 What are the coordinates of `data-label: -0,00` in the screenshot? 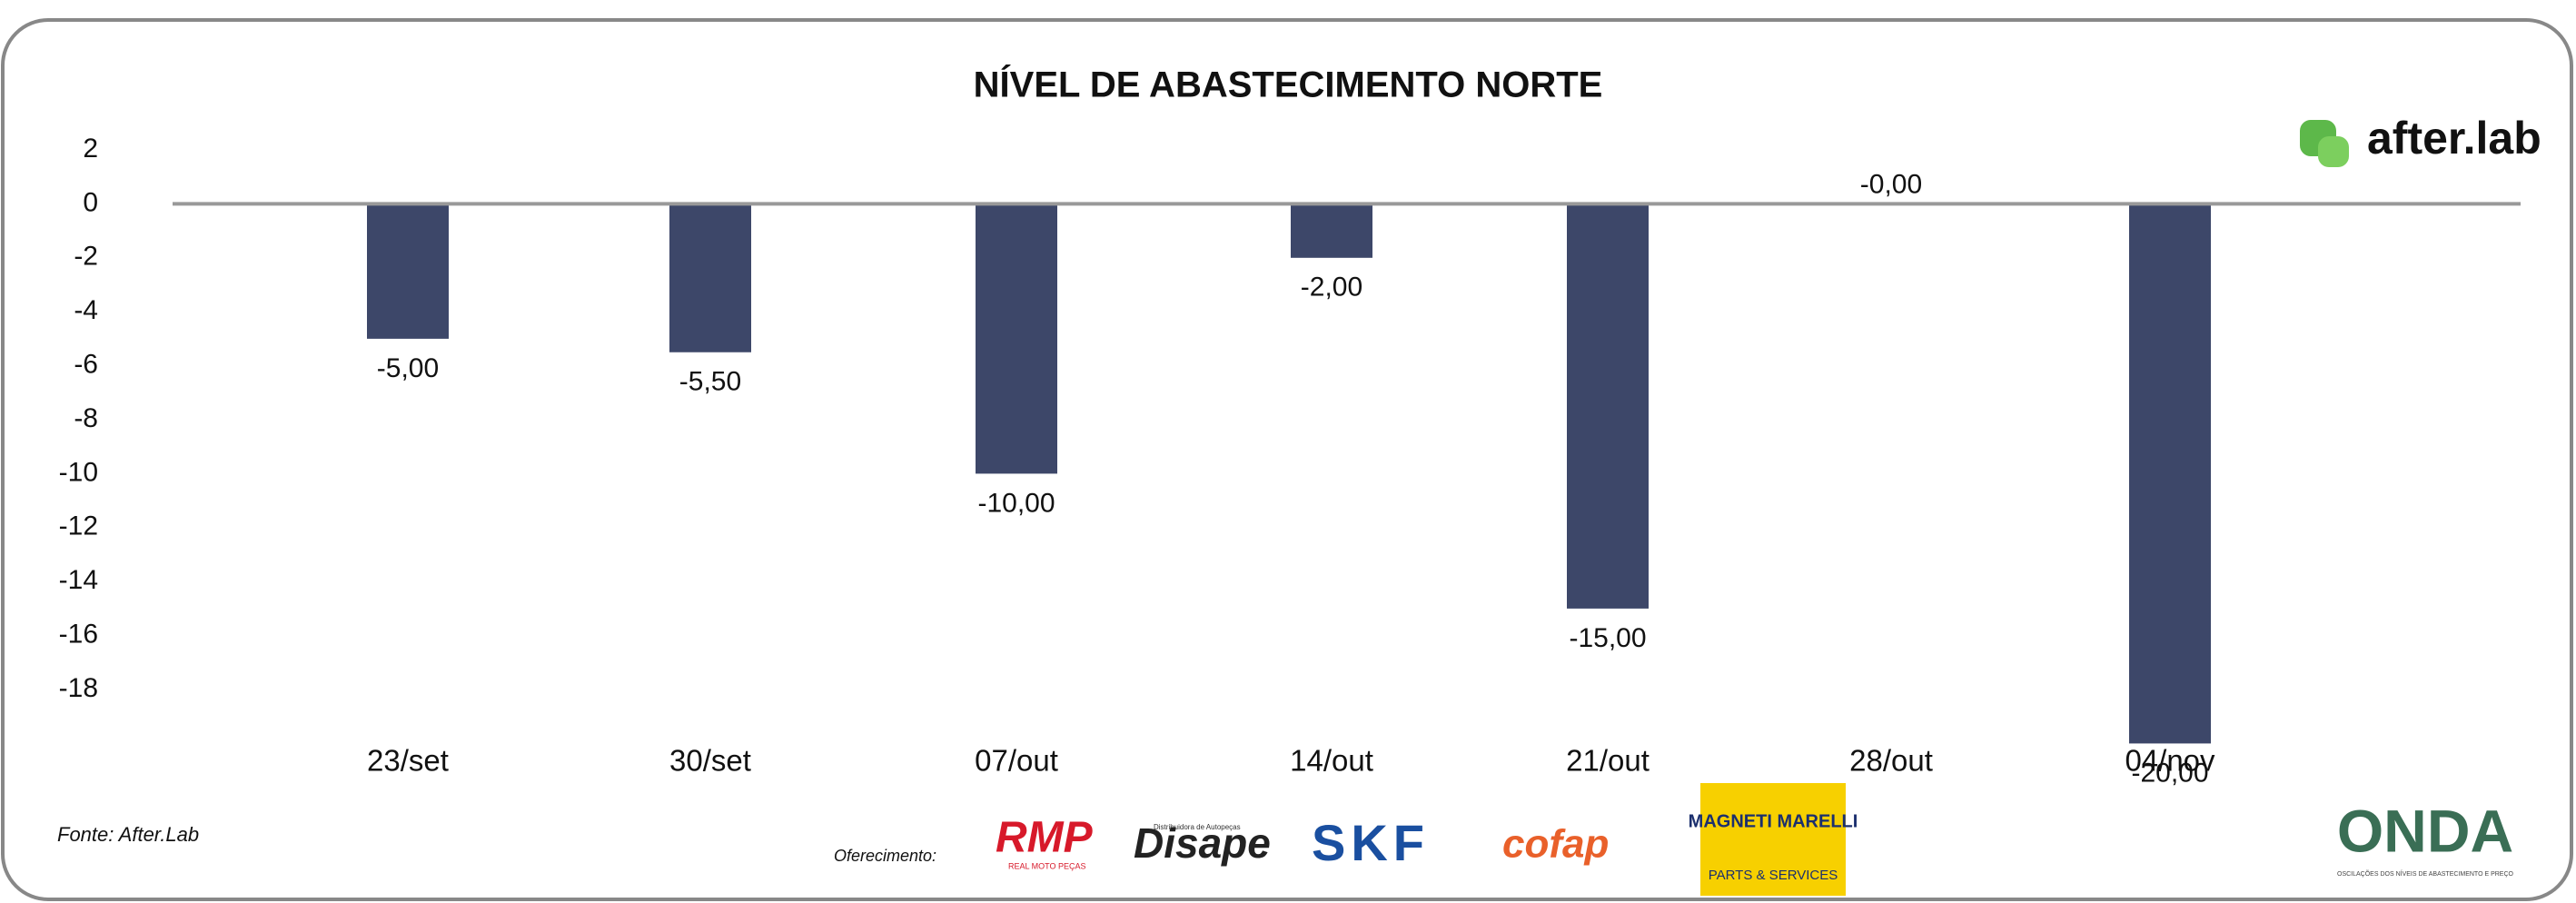 It's located at (1891, 184).